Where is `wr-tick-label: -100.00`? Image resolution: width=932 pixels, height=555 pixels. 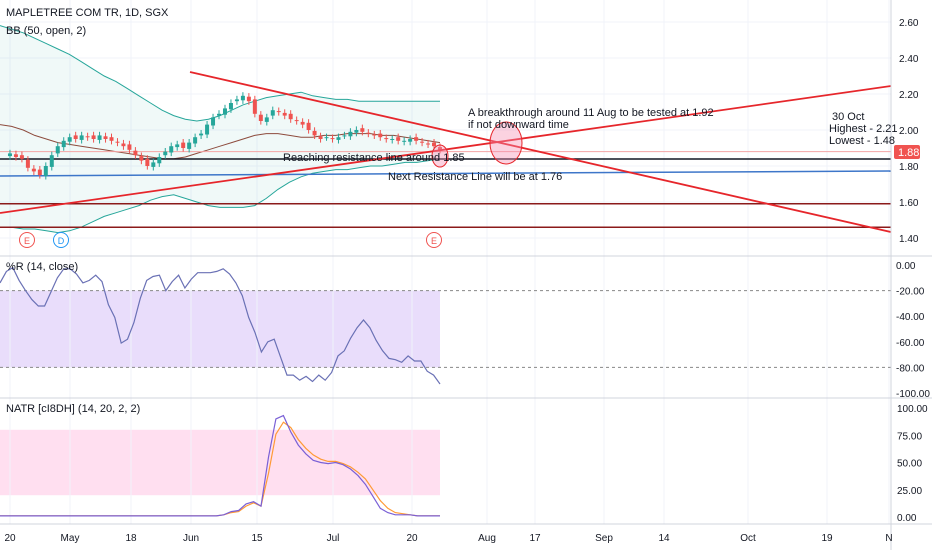
wr-tick-label: -100.00 is located at coordinates (913, 394).